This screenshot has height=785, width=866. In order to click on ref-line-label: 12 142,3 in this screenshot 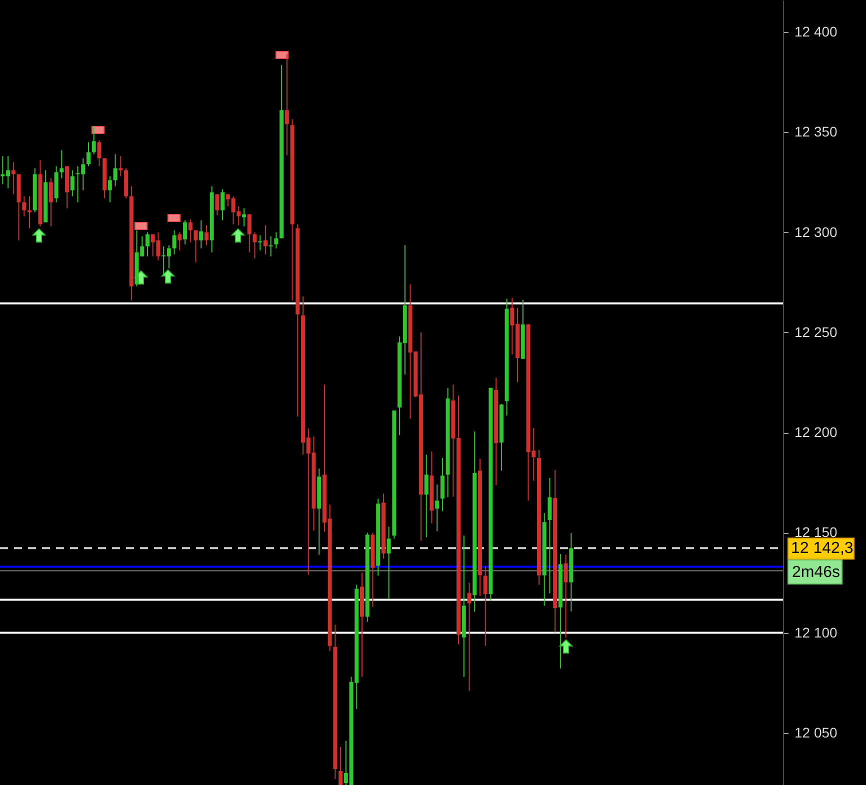, I will do `click(822, 549)`.